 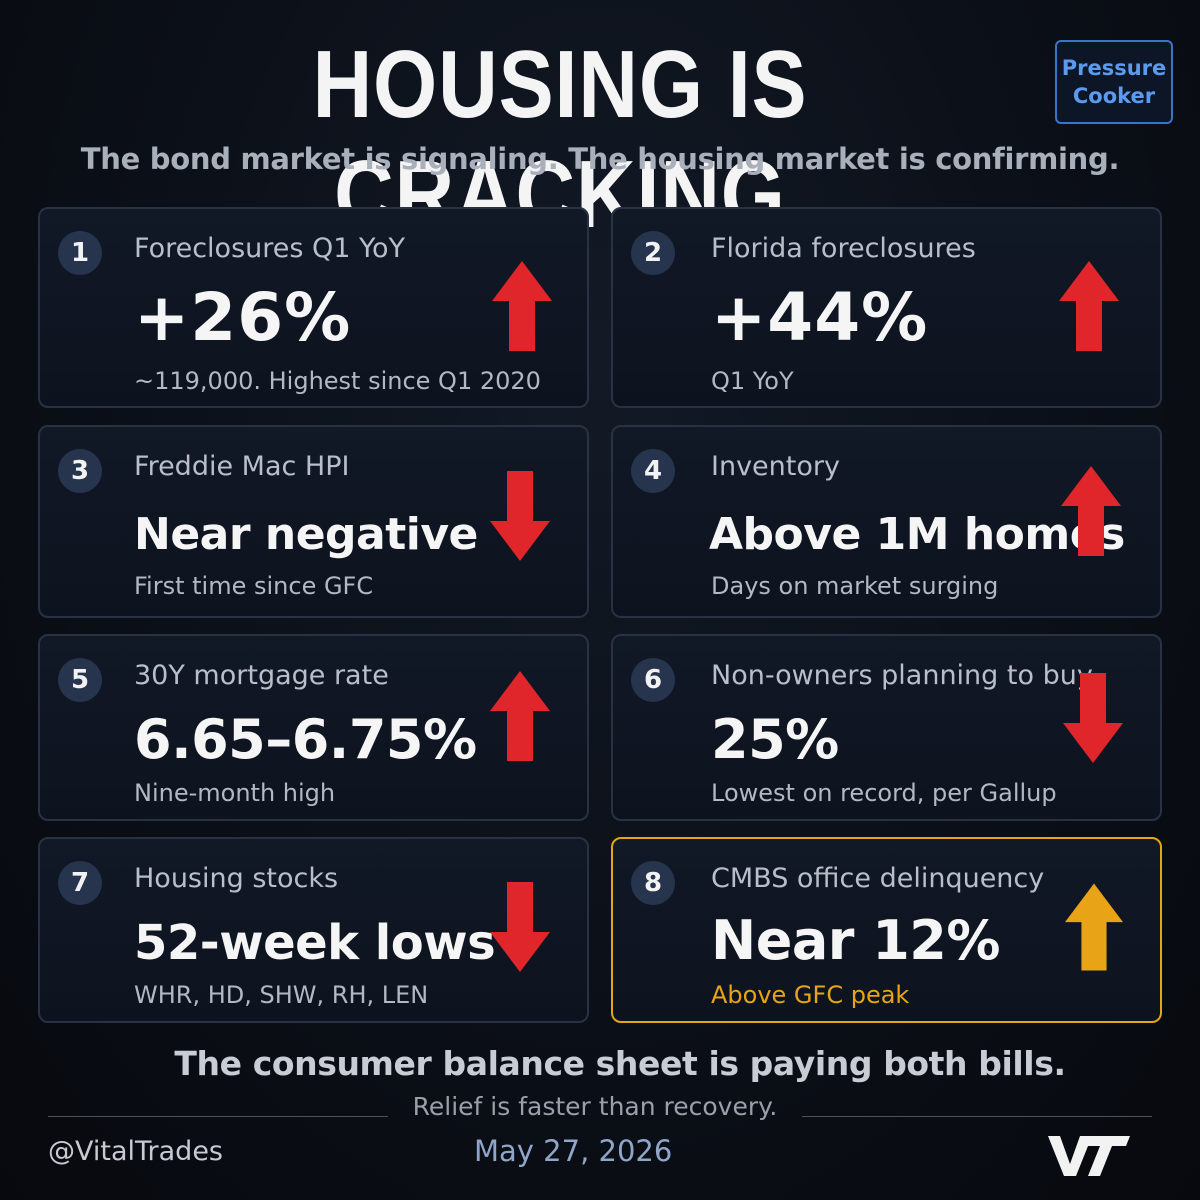 What do you see at coordinates (595, 1106) in the screenshot?
I see `footer-subline: Relief is faster than recovery.` at bounding box center [595, 1106].